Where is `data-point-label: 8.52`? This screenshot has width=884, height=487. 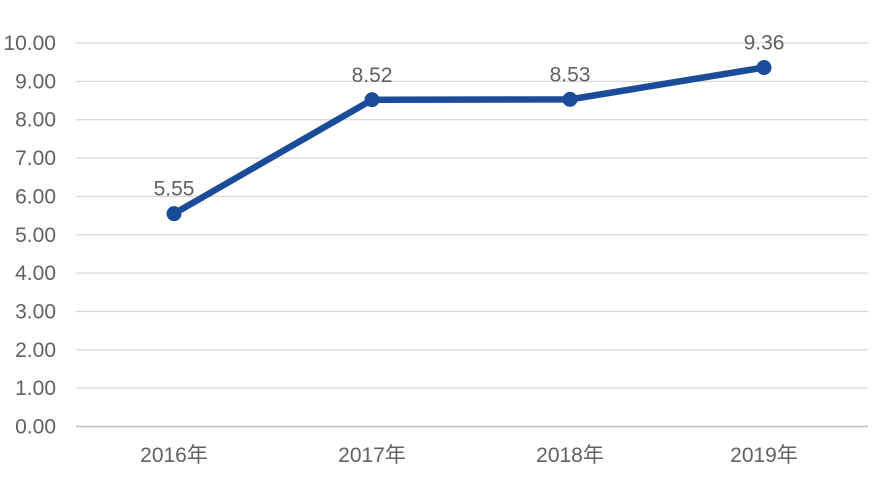
data-point-label: 8.52 is located at coordinates (372, 75).